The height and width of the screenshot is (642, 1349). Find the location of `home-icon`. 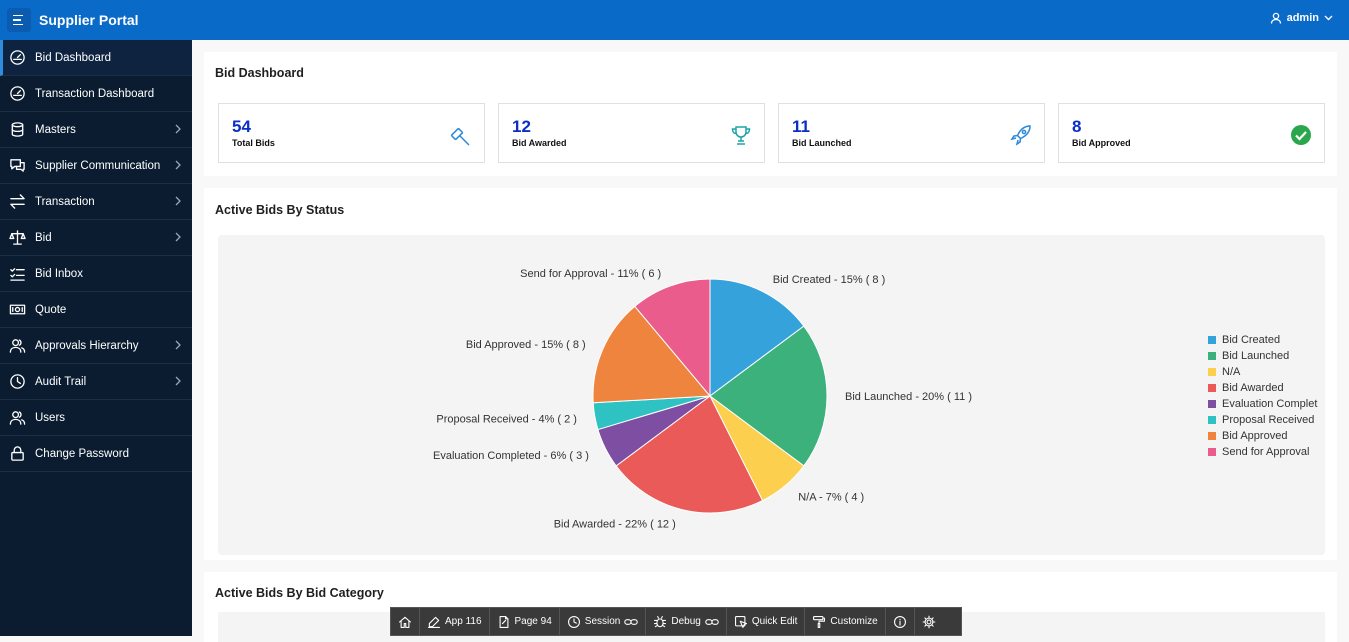

home-icon is located at coordinates (405, 622).